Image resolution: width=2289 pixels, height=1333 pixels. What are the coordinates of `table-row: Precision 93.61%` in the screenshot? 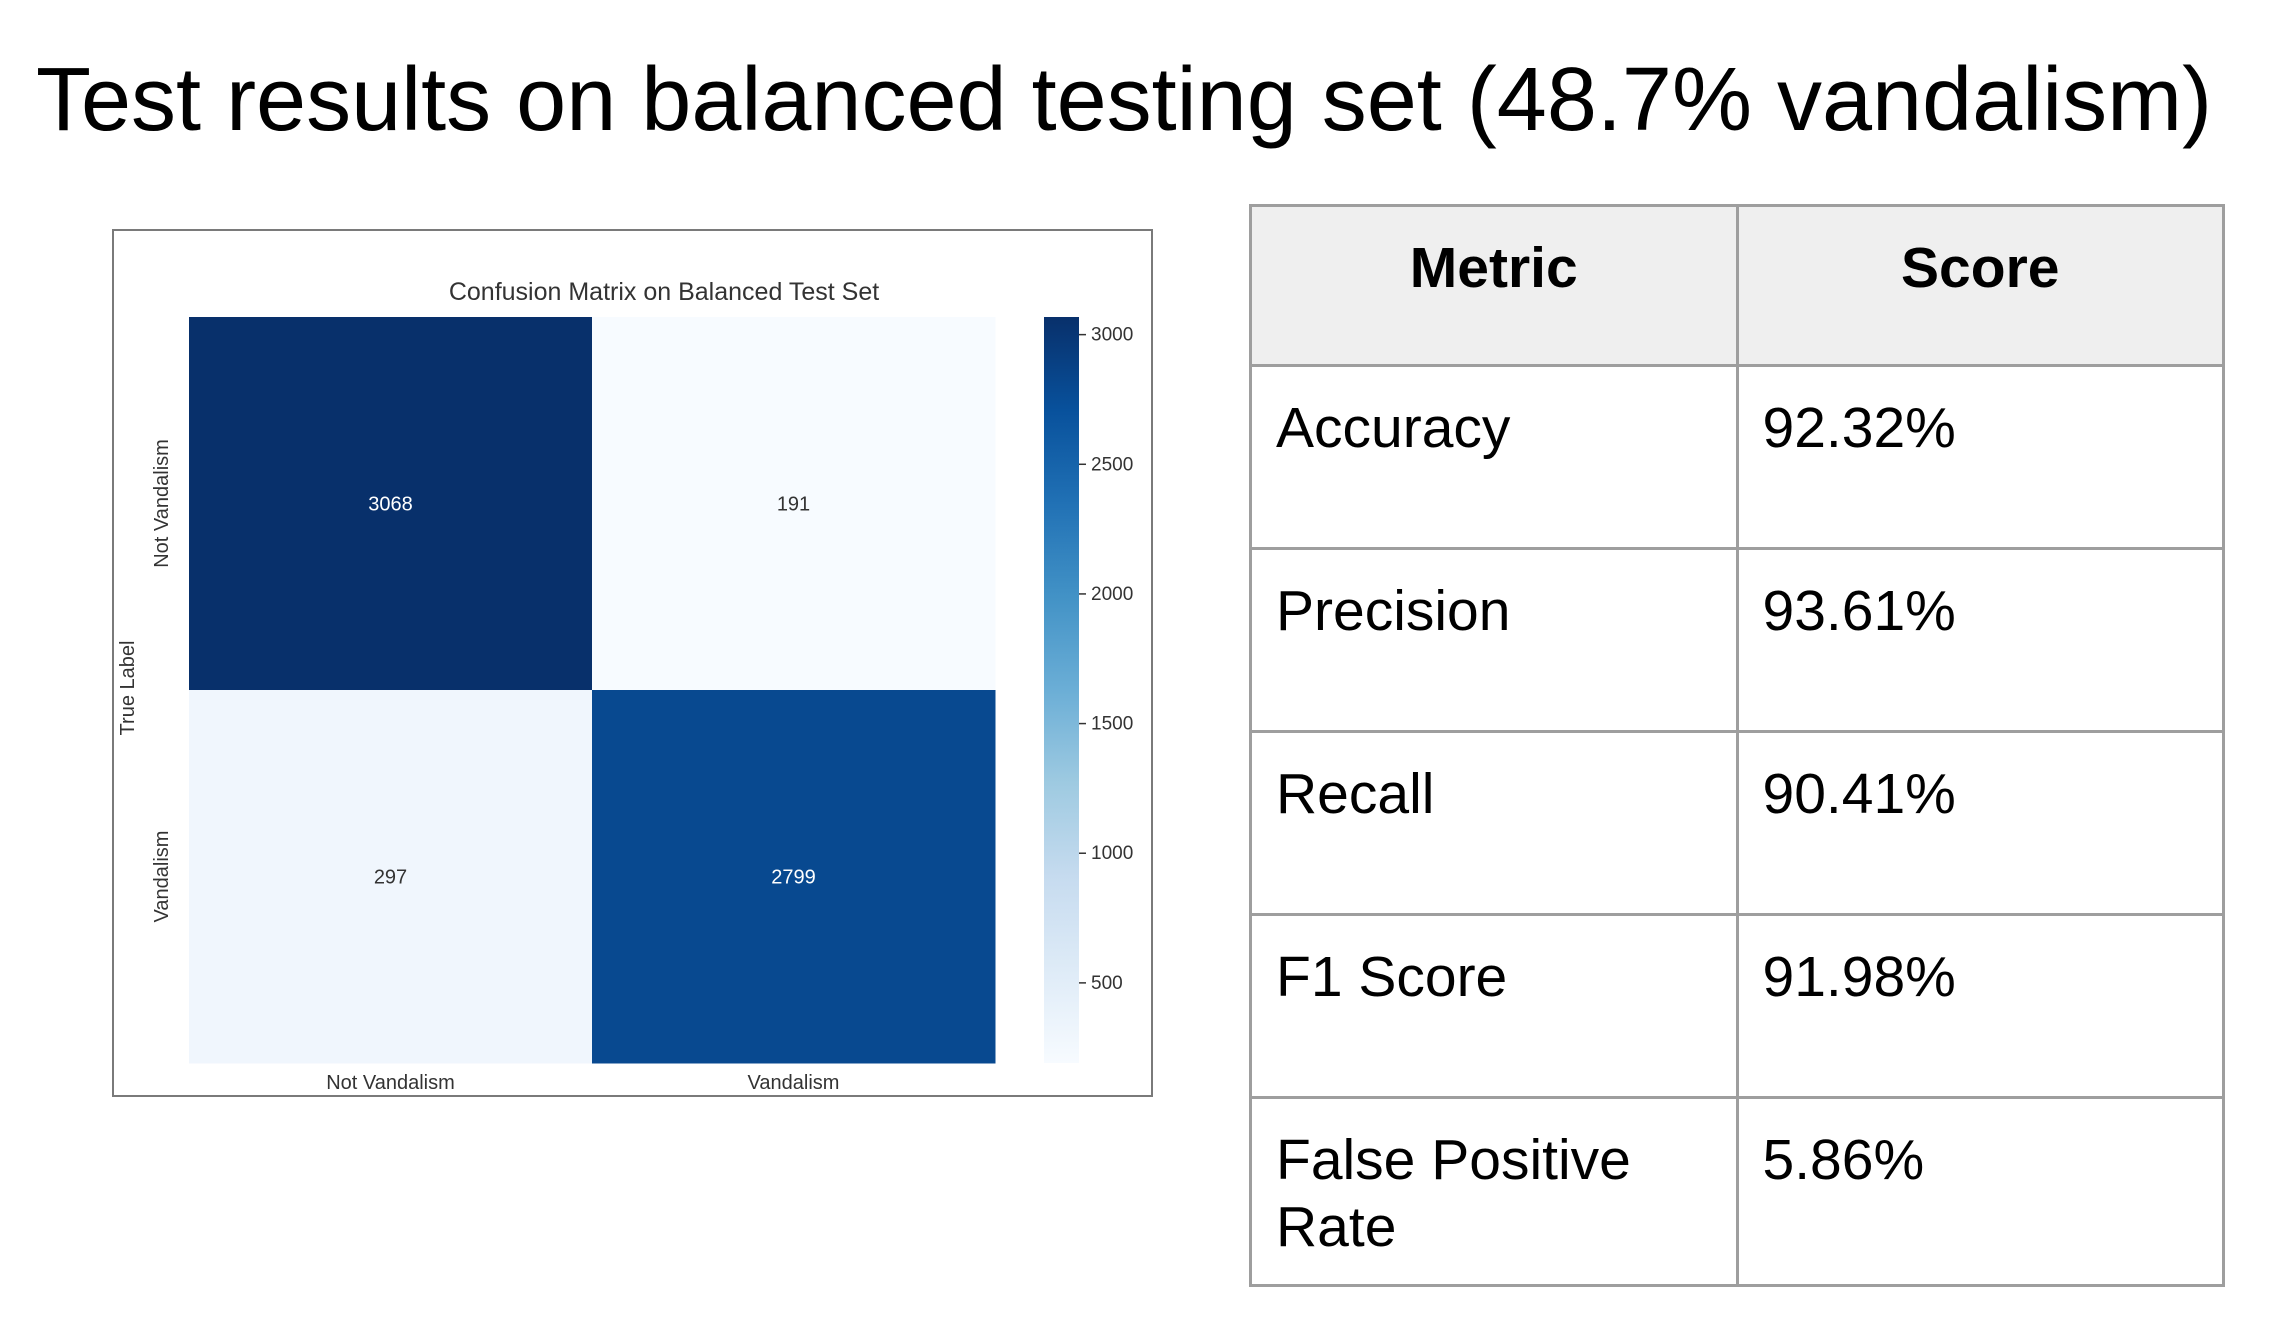 It's located at (1737, 640).